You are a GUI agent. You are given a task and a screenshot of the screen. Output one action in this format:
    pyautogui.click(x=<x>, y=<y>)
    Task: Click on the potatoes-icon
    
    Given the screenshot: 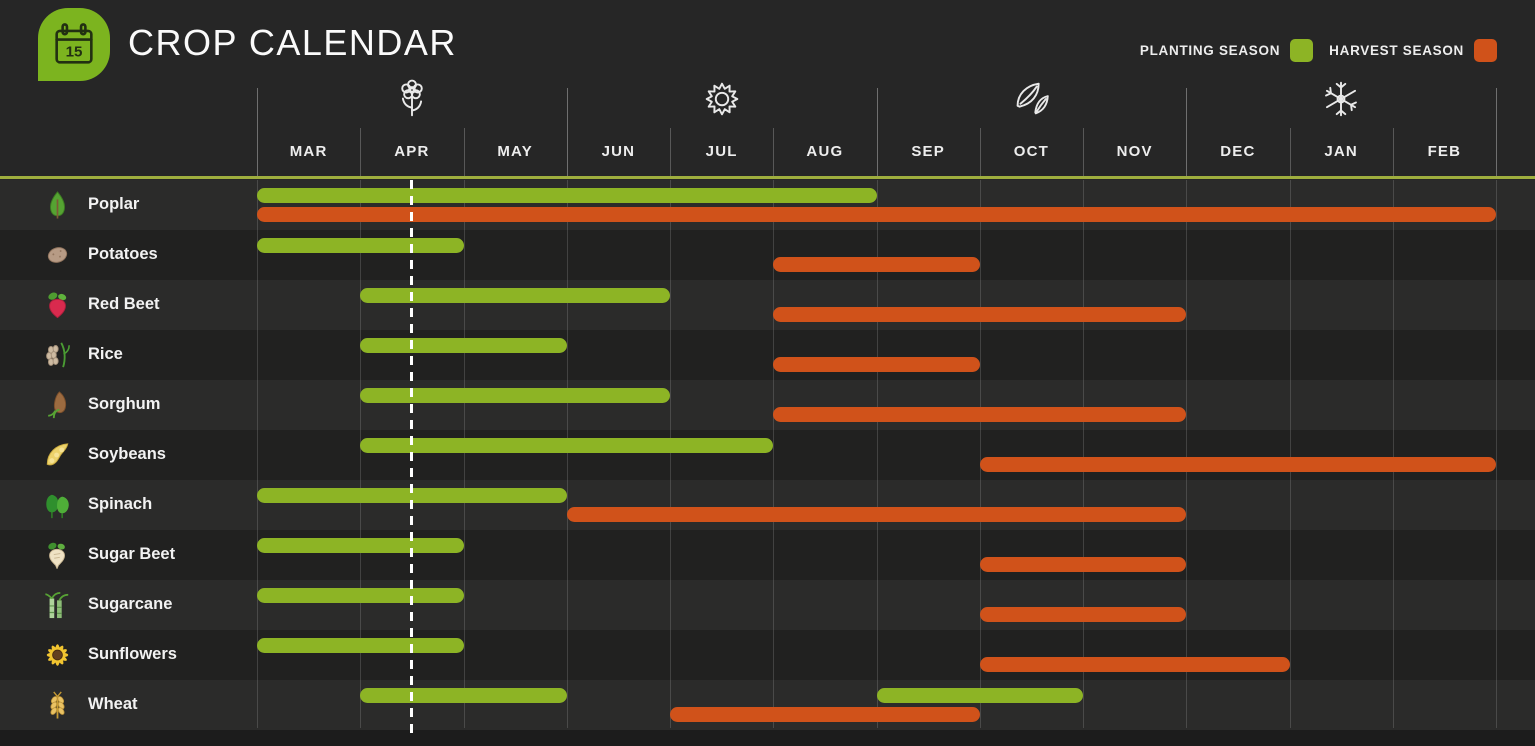 What is the action you would take?
    pyautogui.click(x=57, y=255)
    